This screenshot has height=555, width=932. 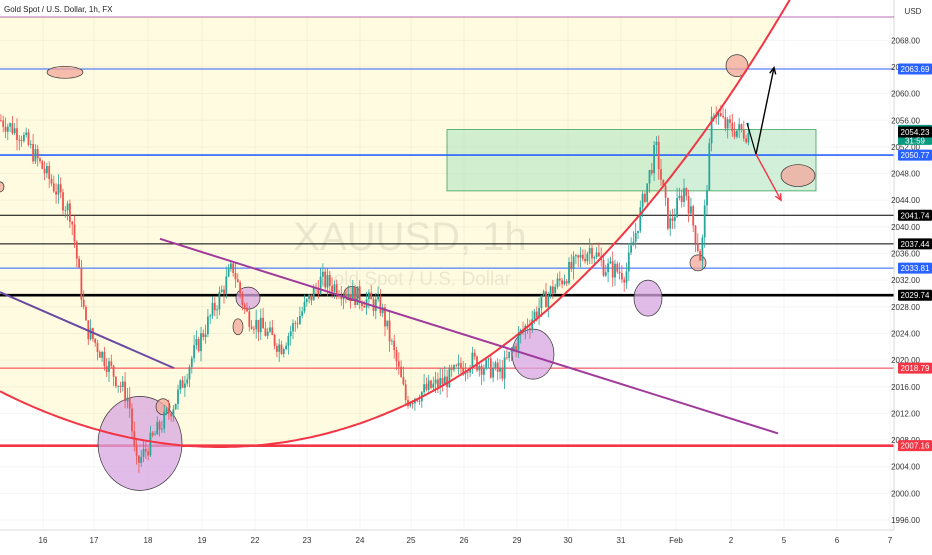 What do you see at coordinates (915, 368) in the screenshot?
I see `level-tag-2018.79-bg` at bounding box center [915, 368].